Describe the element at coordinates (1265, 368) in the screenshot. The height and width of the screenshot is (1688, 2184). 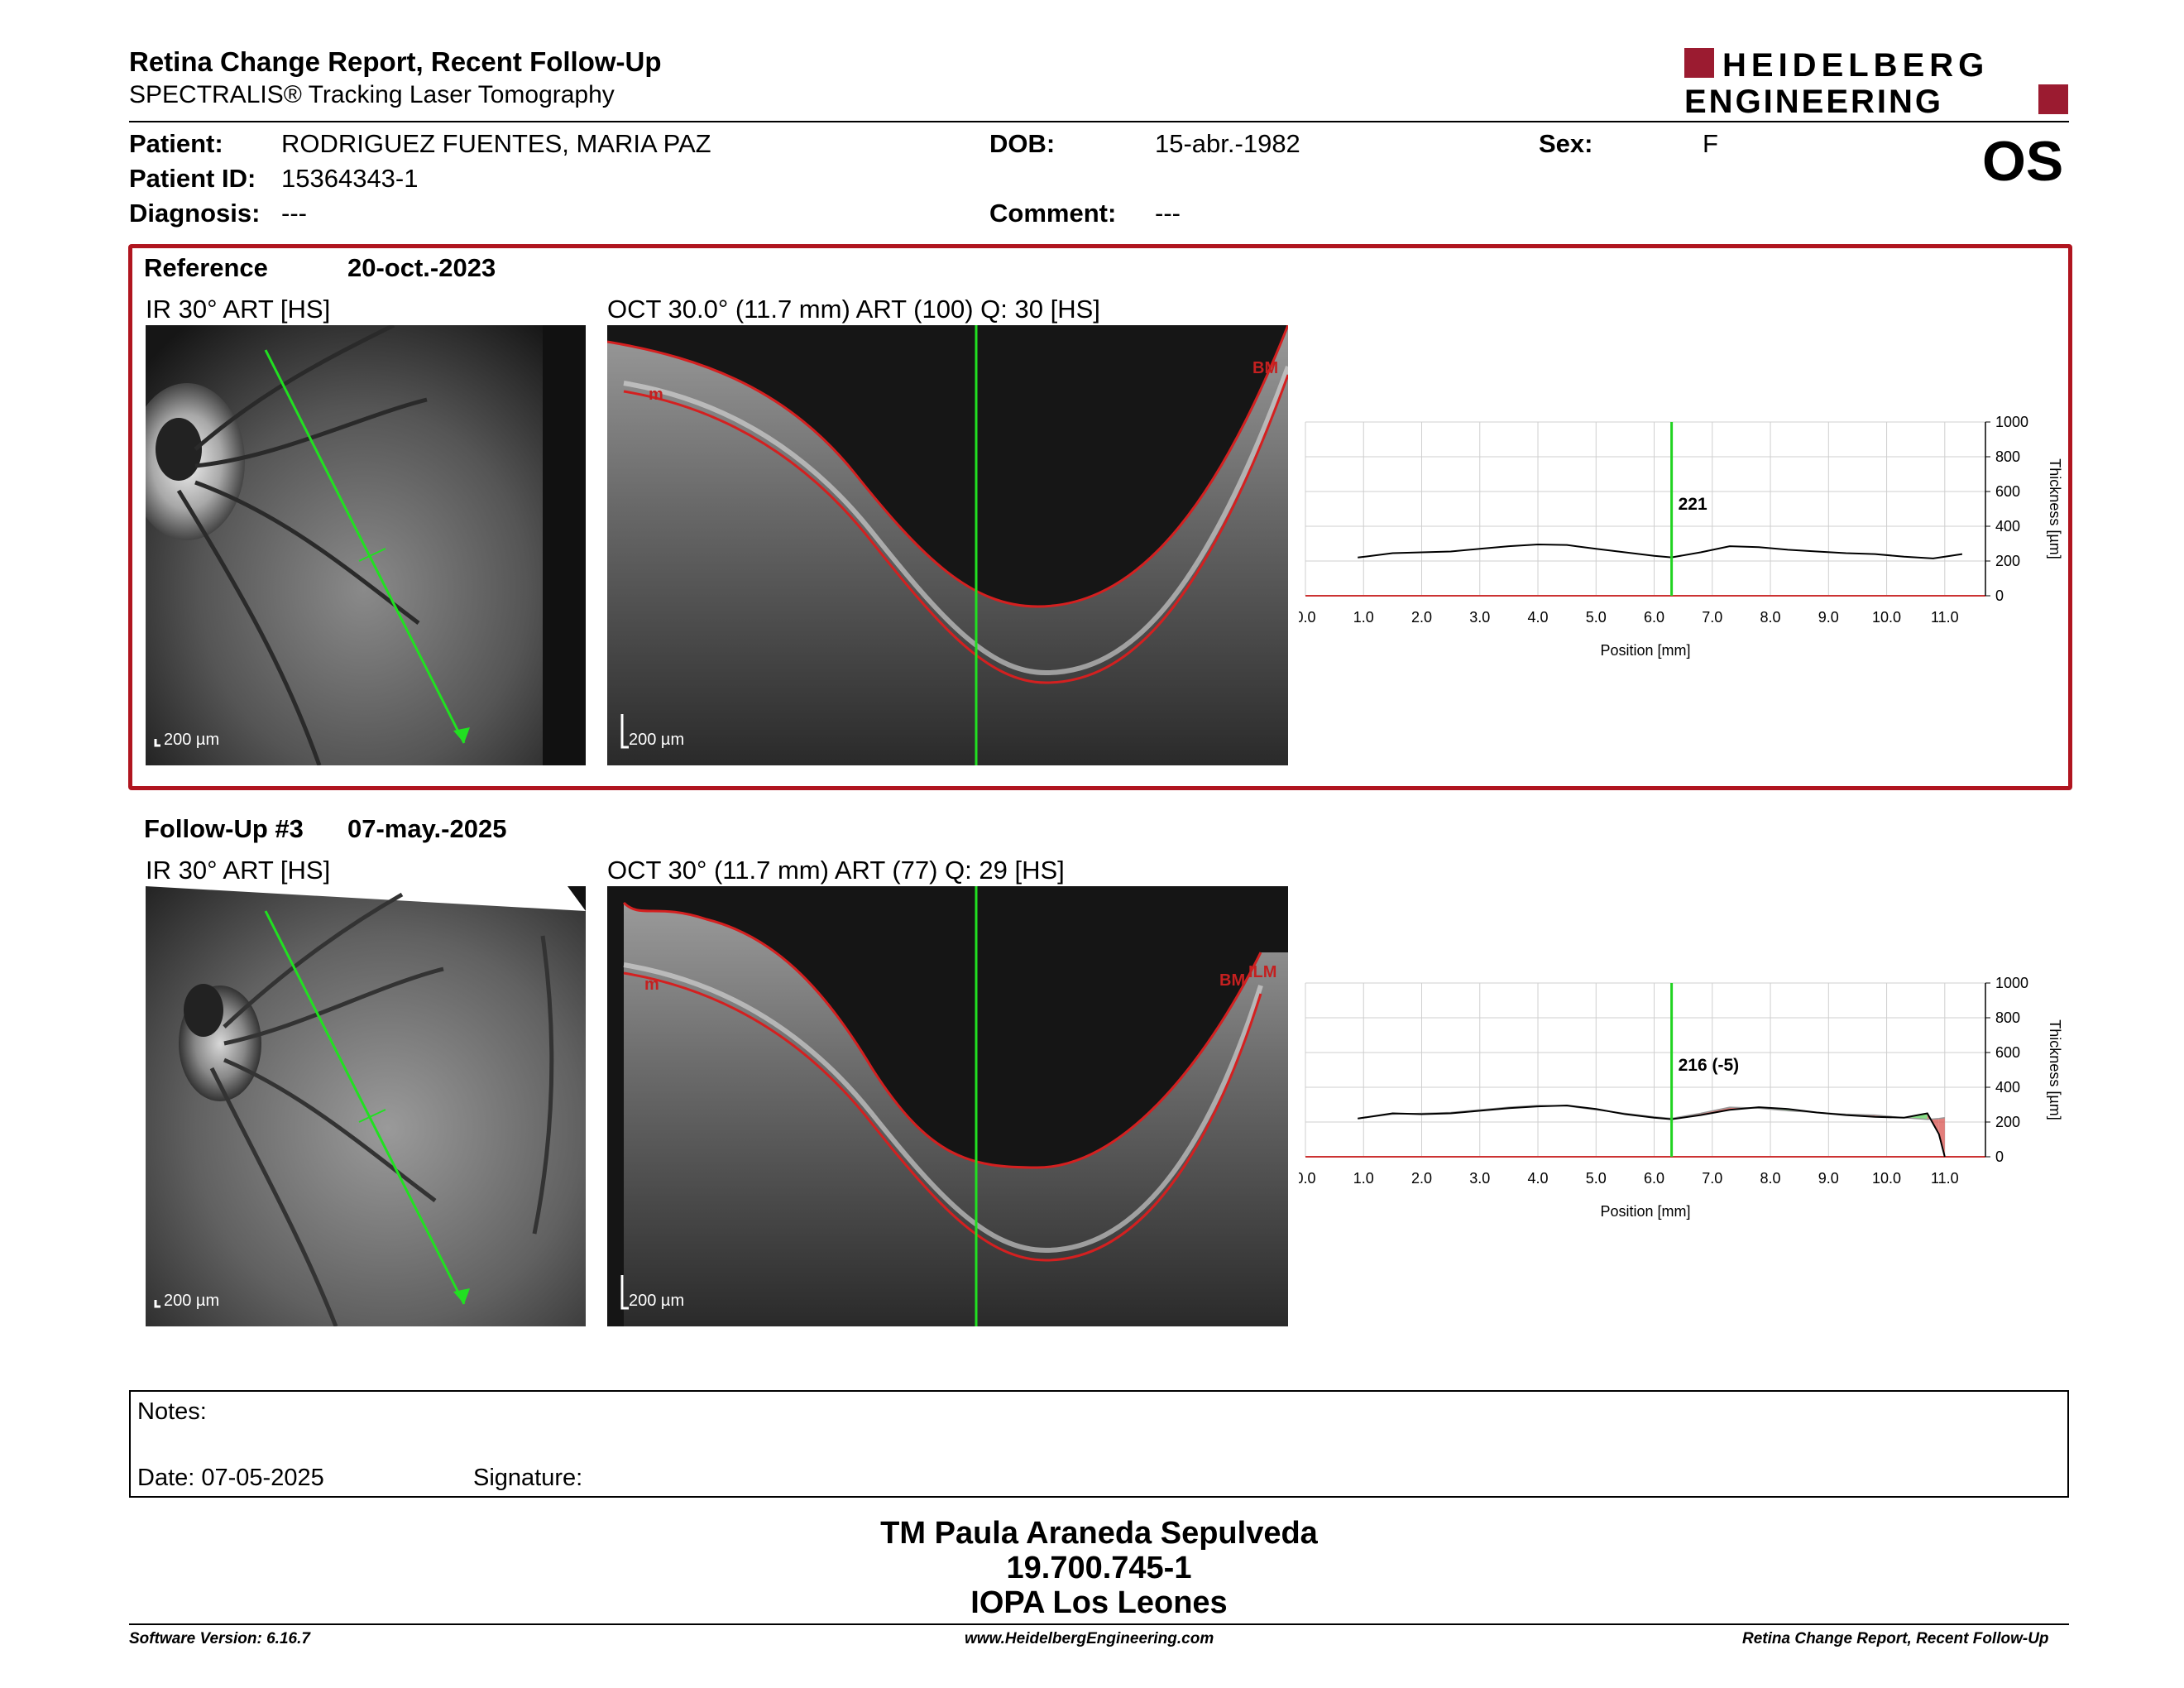
I see `reference-oct-tag-bm: BM` at that location.